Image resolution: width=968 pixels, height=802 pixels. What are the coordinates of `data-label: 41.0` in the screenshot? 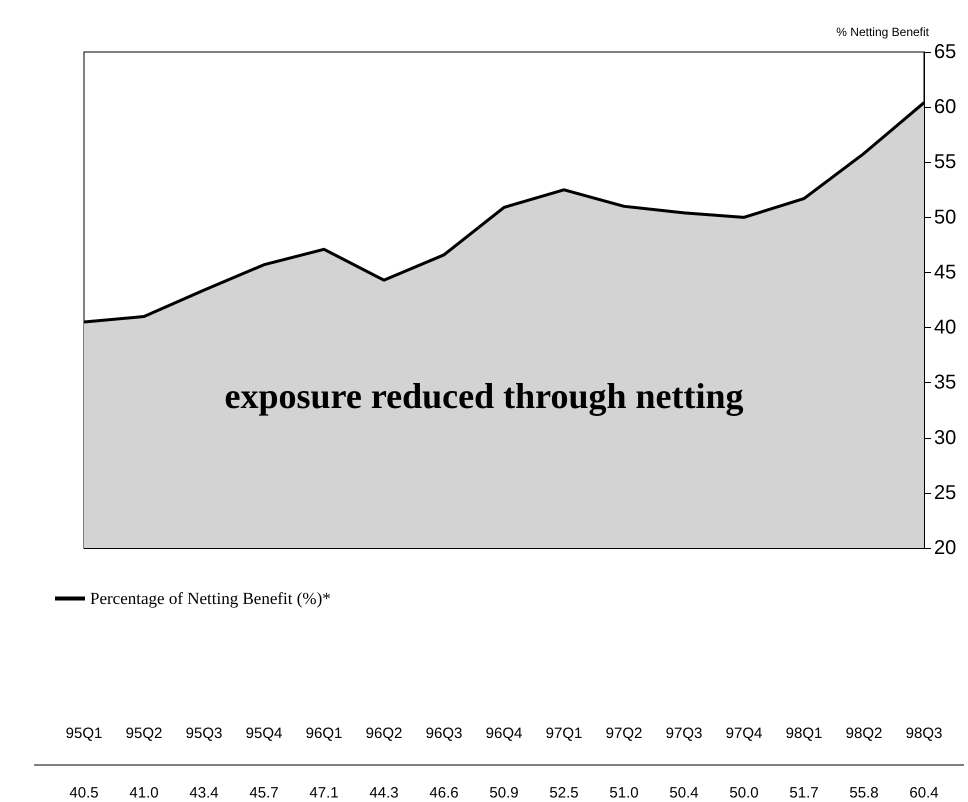 It's located at (144, 793).